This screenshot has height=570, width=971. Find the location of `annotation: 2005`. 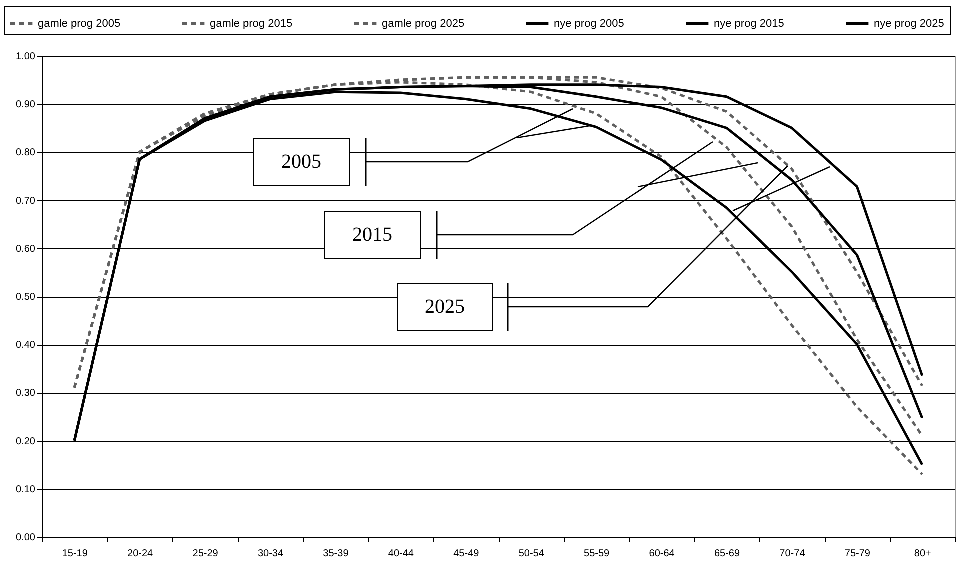

annotation: 2005 is located at coordinates (301, 162).